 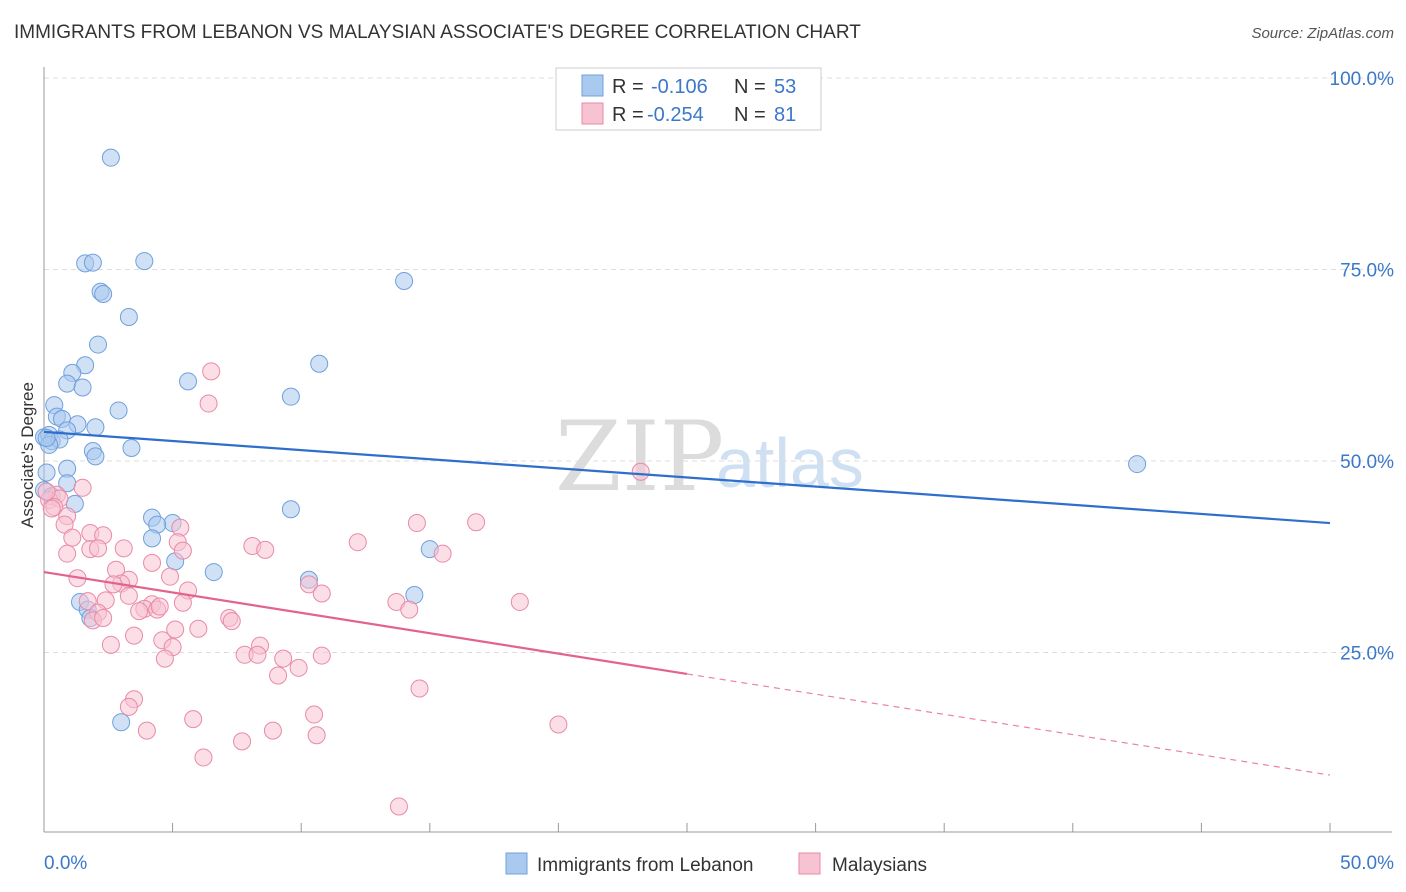 What do you see at coordinates (785, 87) in the screenshot?
I see `legend-n-value-1: 53` at bounding box center [785, 87].